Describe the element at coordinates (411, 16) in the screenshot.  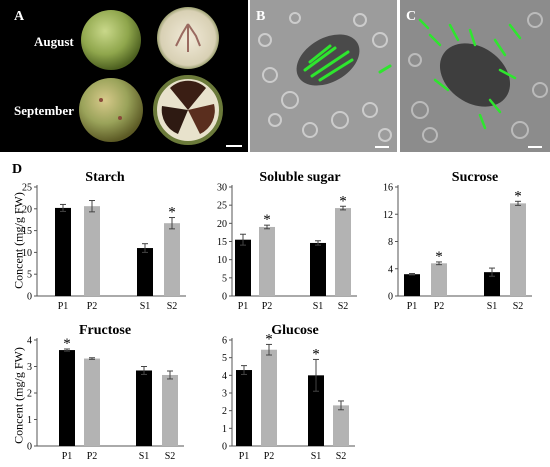
I see `panel-c-letter: C` at that location.